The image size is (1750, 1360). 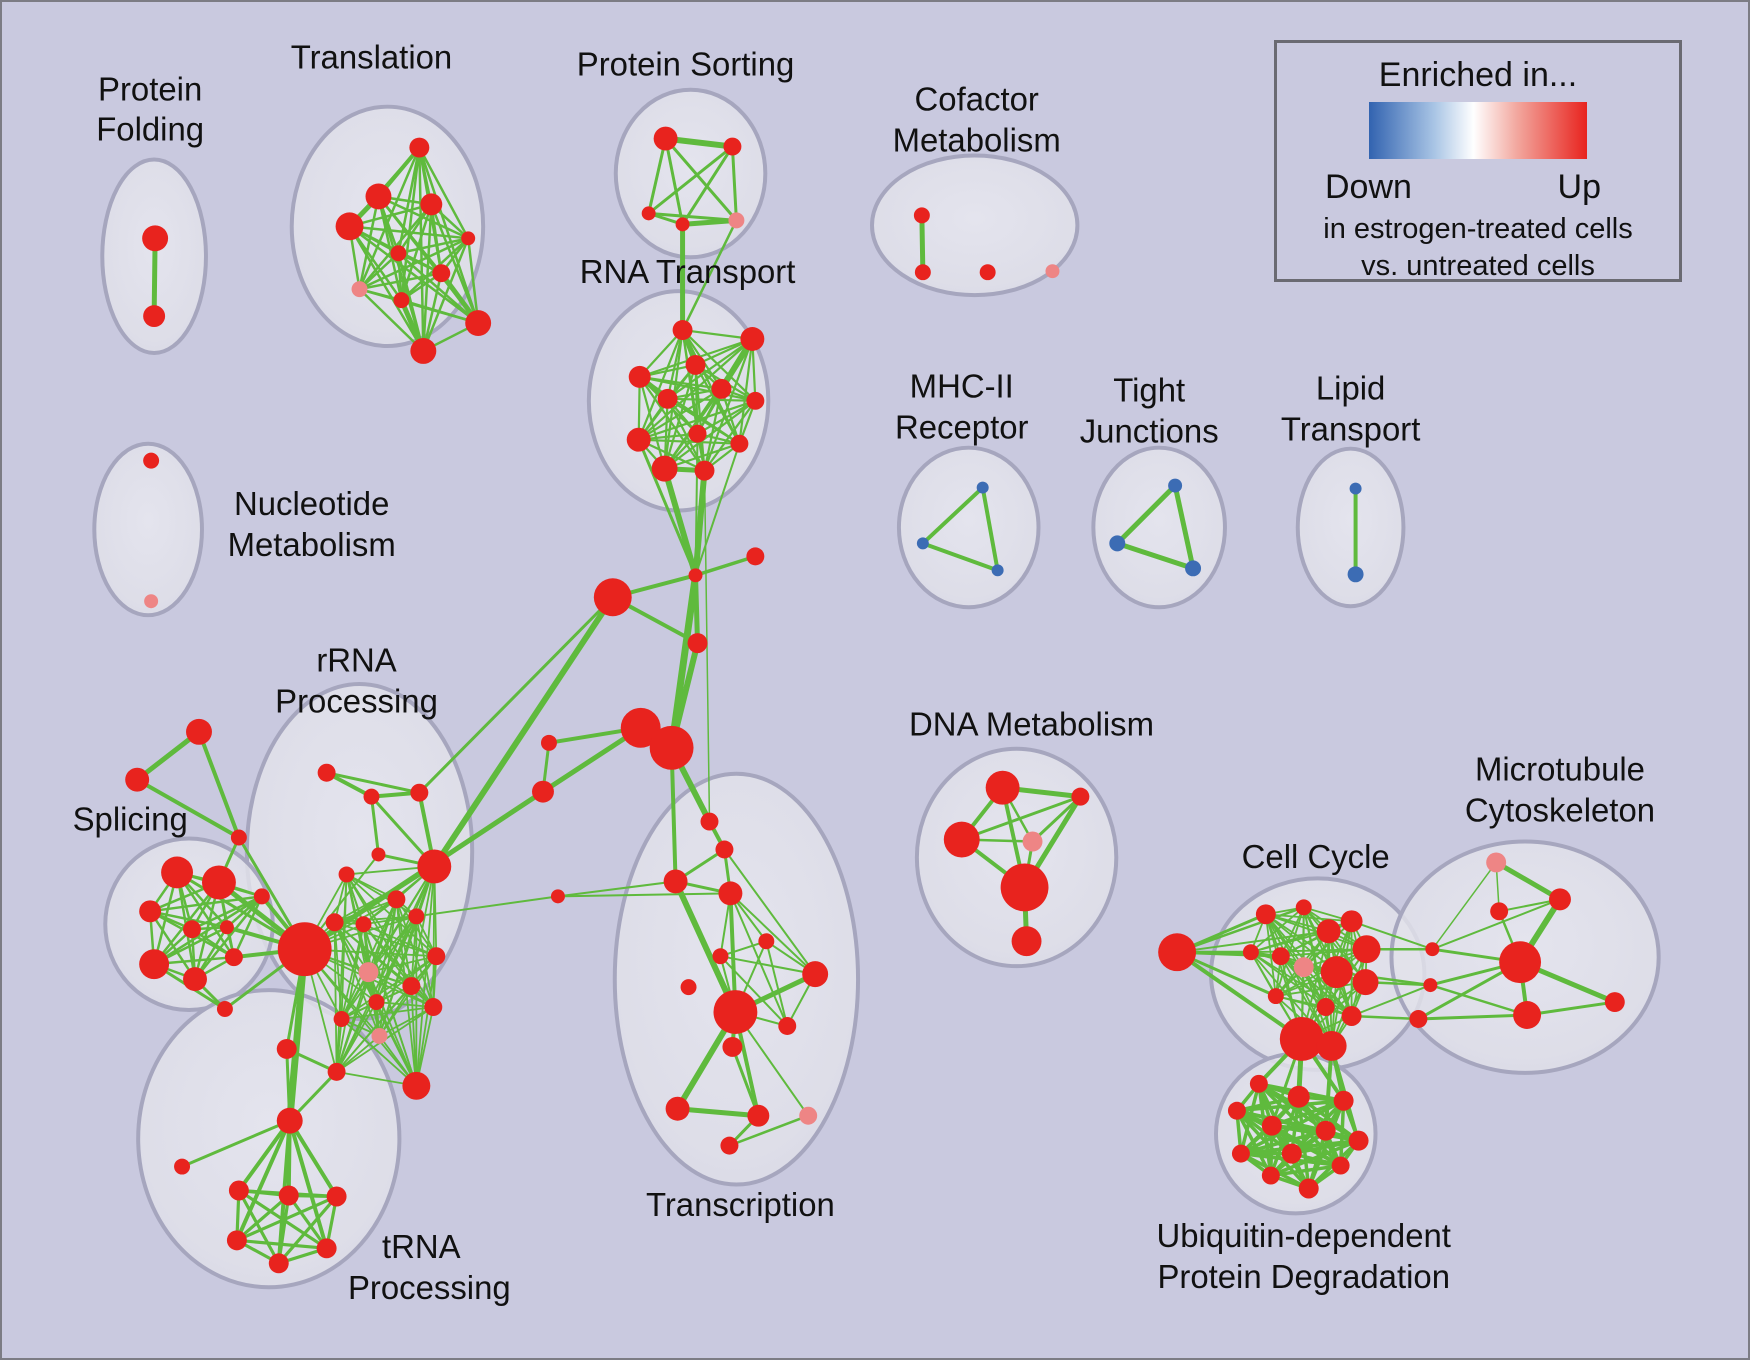 I want to click on node-x12, so click(x=732, y=1046).